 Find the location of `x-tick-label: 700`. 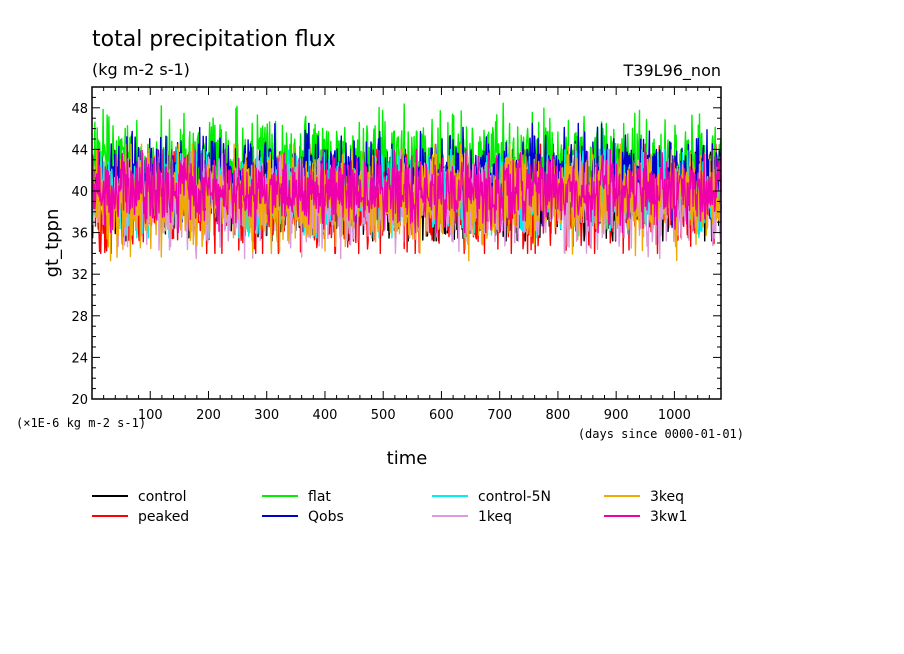

x-tick-label: 700 is located at coordinates (499, 415).